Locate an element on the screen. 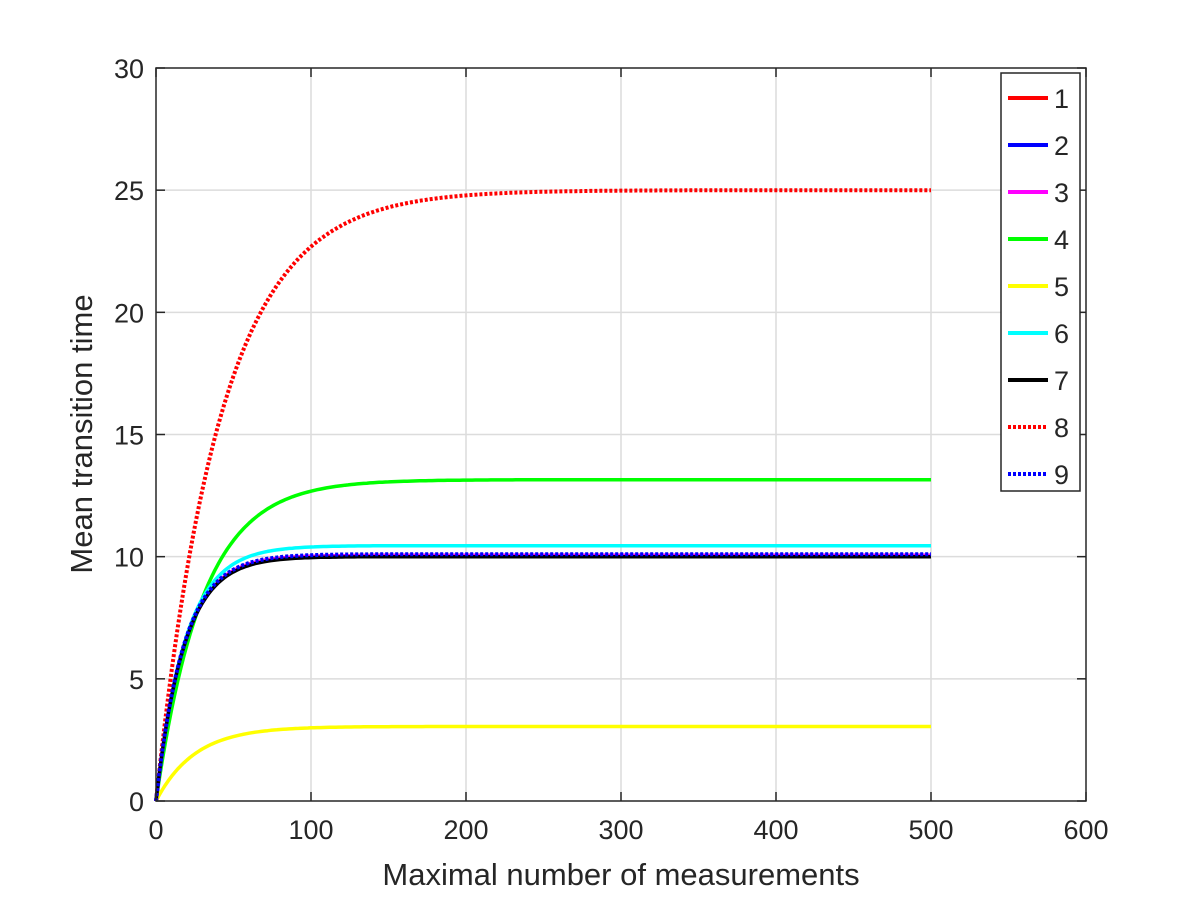 The image size is (1200, 900). legend-box is located at coordinates (1040, 282).